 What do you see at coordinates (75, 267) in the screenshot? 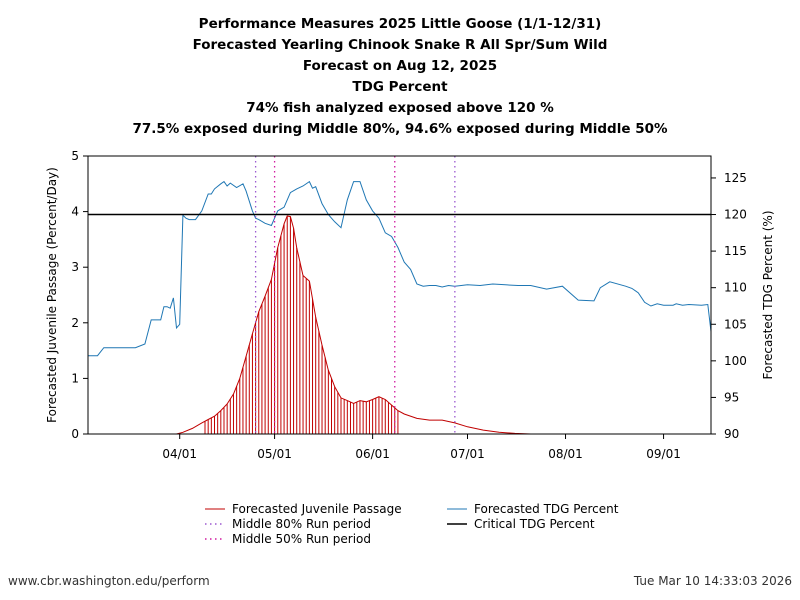
I see `y-left-tick-label: 3` at bounding box center [75, 267].